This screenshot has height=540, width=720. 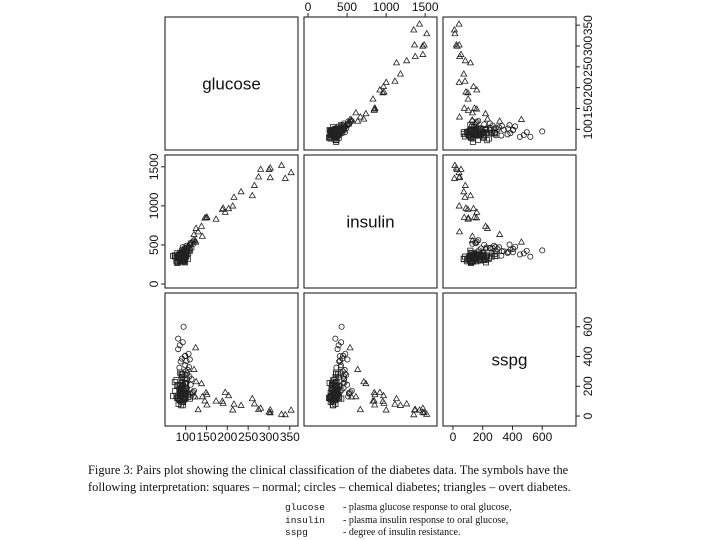 What do you see at coordinates (231, 83) in the screenshot?
I see `panel-glucose-glucose` at bounding box center [231, 83].